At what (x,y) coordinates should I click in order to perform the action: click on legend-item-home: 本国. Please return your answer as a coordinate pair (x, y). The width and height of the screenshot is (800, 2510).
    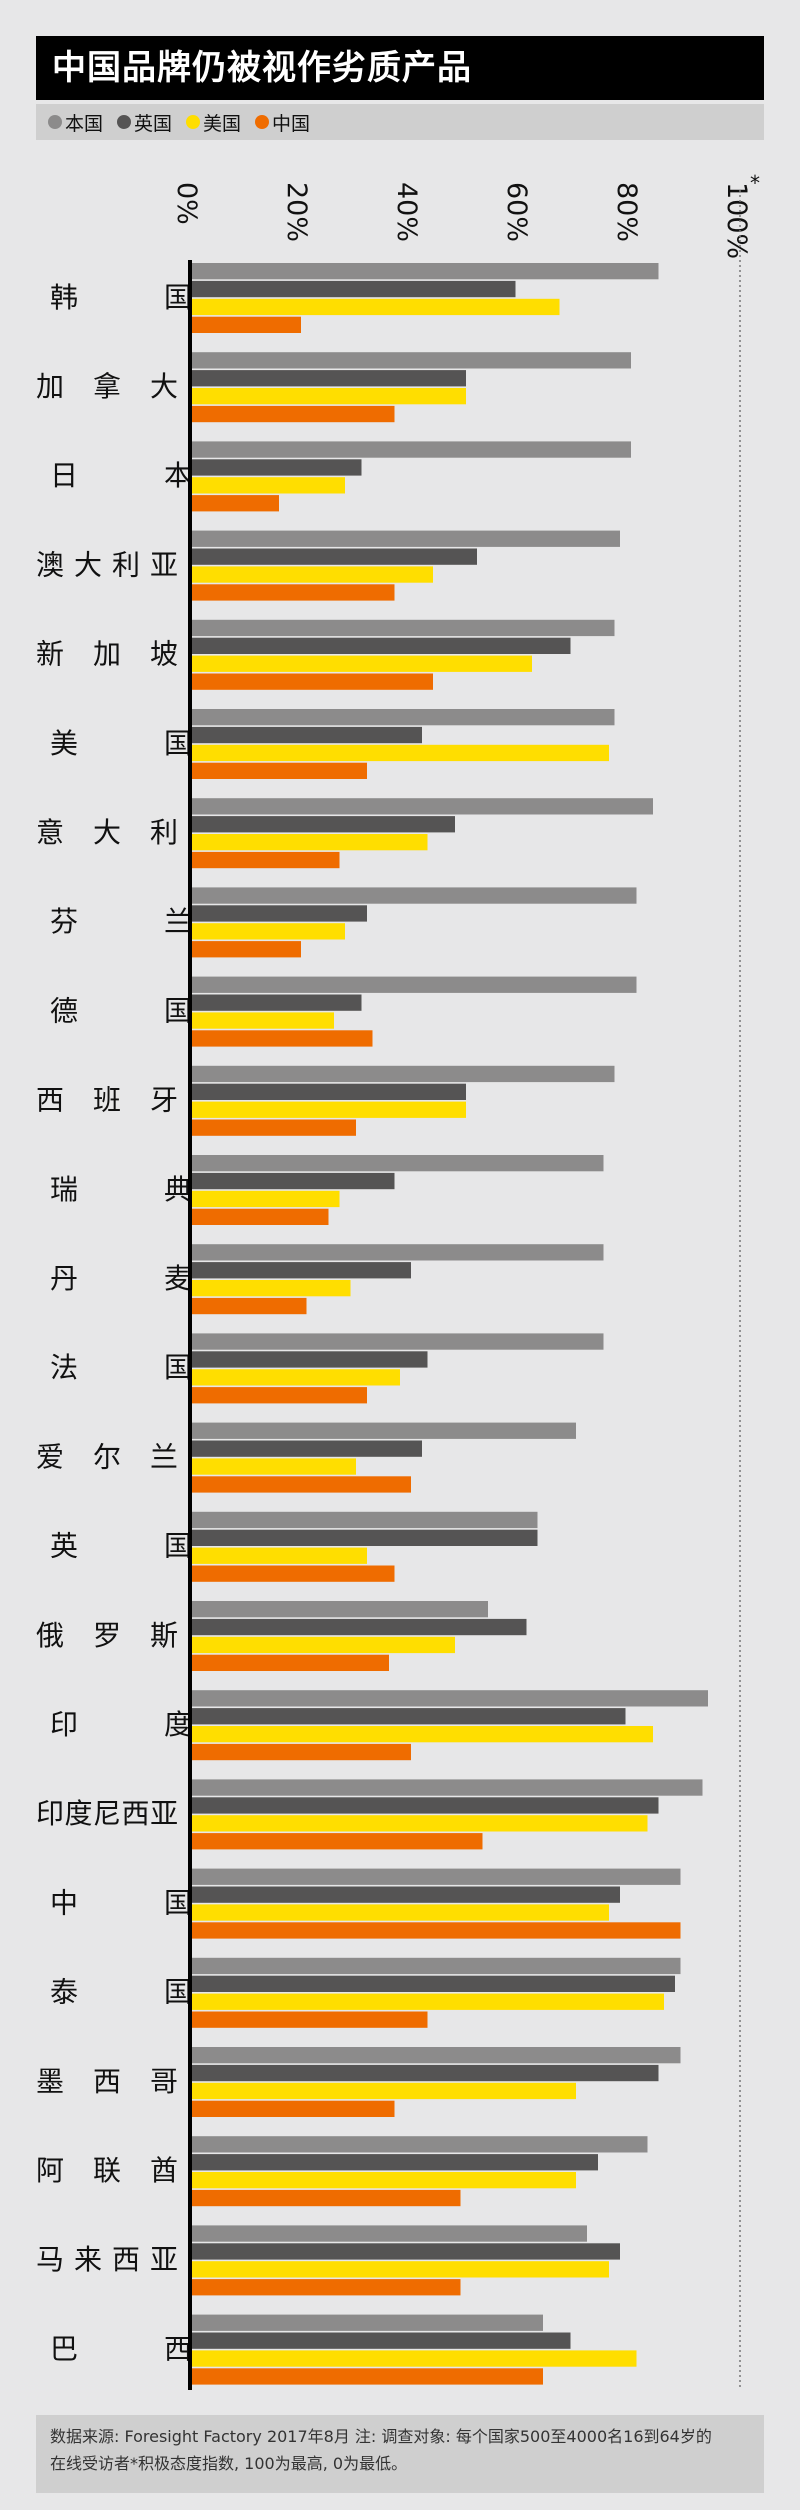
    Looking at the image, I should click on (75, 122).